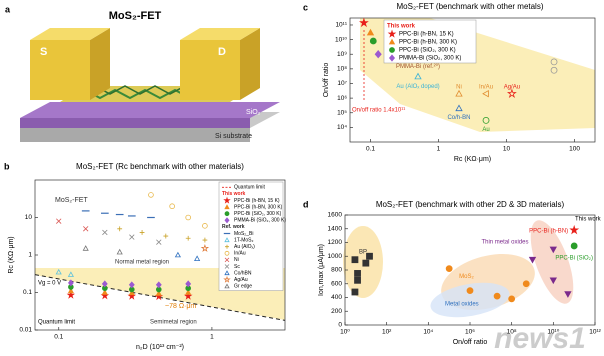 Image resolution: width=604 pixels, height=356 pixels. Describe the element at coordinates (236, 260) in the screenshot. I see `legend-label: Ni` at that location.